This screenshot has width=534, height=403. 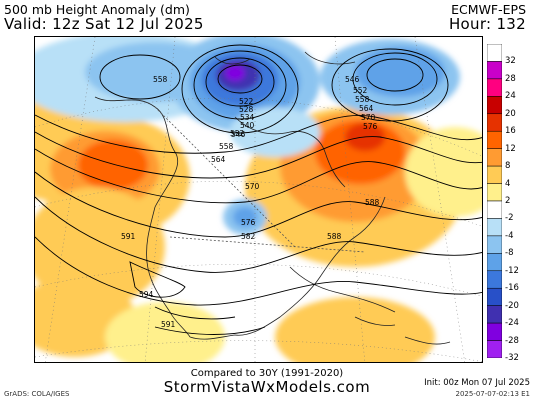 What do you see at coordinates (509, 235) in the screenshot?
I see `colorbar-label: -4` at bounding box center [509, 235].